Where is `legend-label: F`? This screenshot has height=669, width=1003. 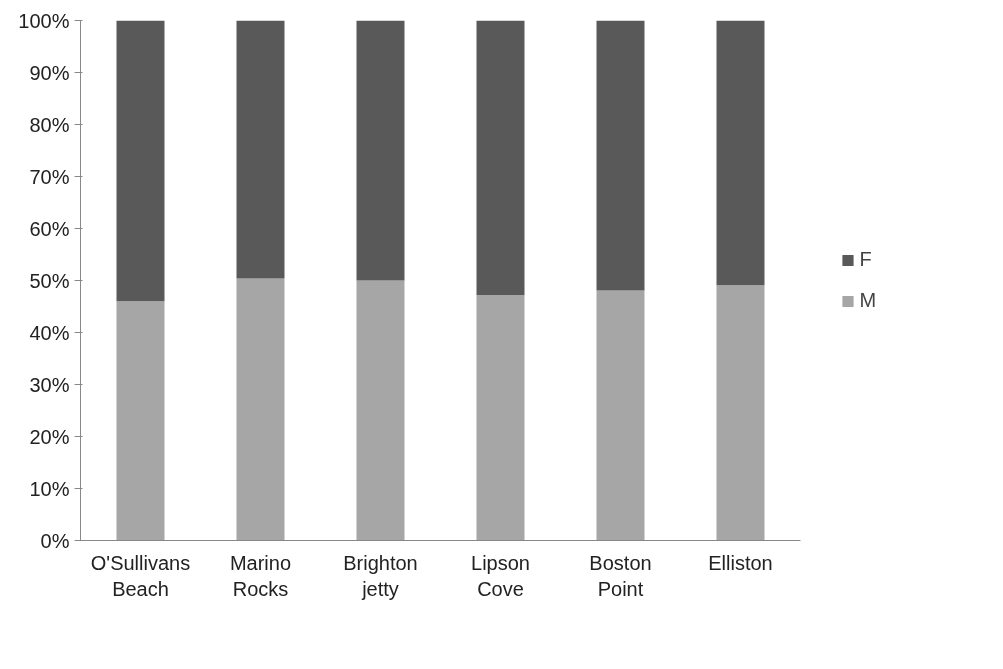
legend-label: F is located at coordinates (866, 259).